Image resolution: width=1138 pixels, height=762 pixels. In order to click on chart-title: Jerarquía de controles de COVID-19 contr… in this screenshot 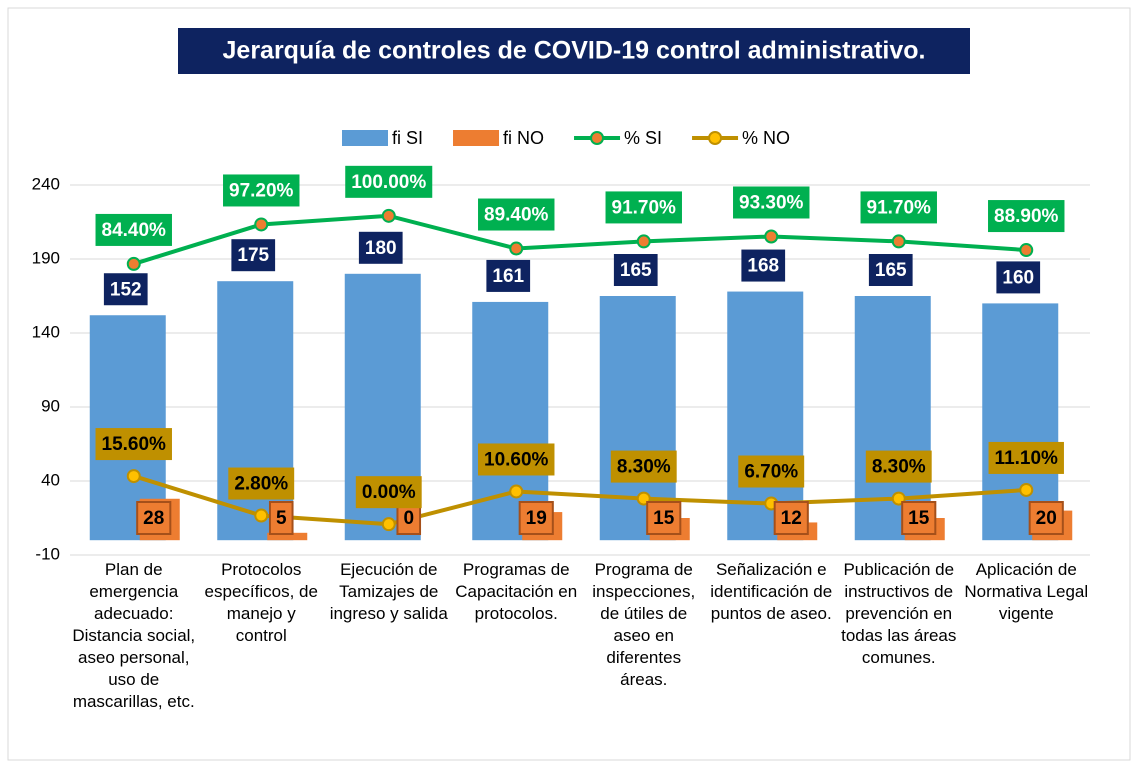, I will do `click(574, 51)`.